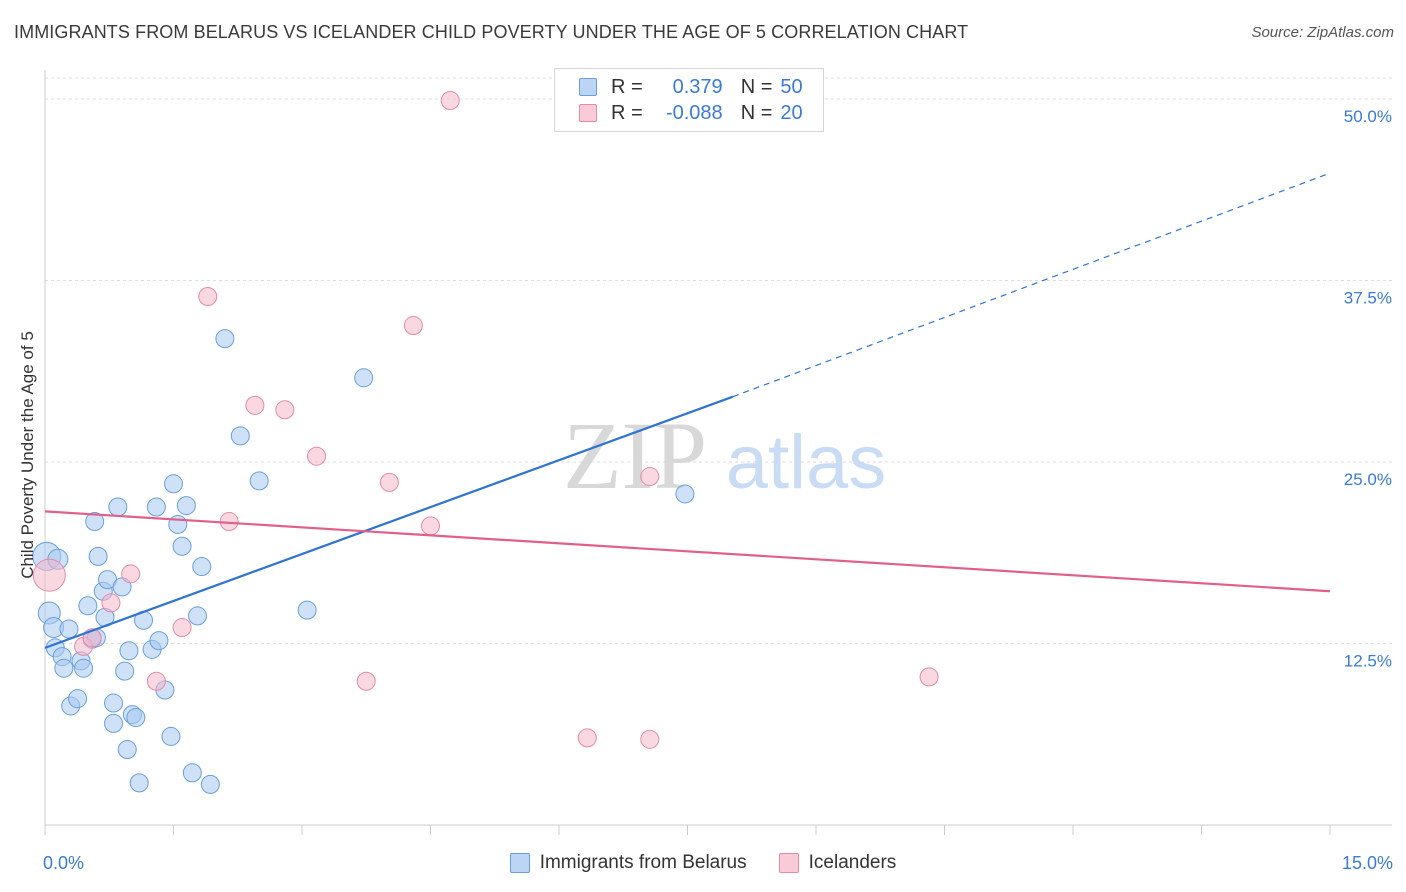 This screenshot has height=892, width=1406. I want to click on watermark: ZIP atlas, so click(724, 455).